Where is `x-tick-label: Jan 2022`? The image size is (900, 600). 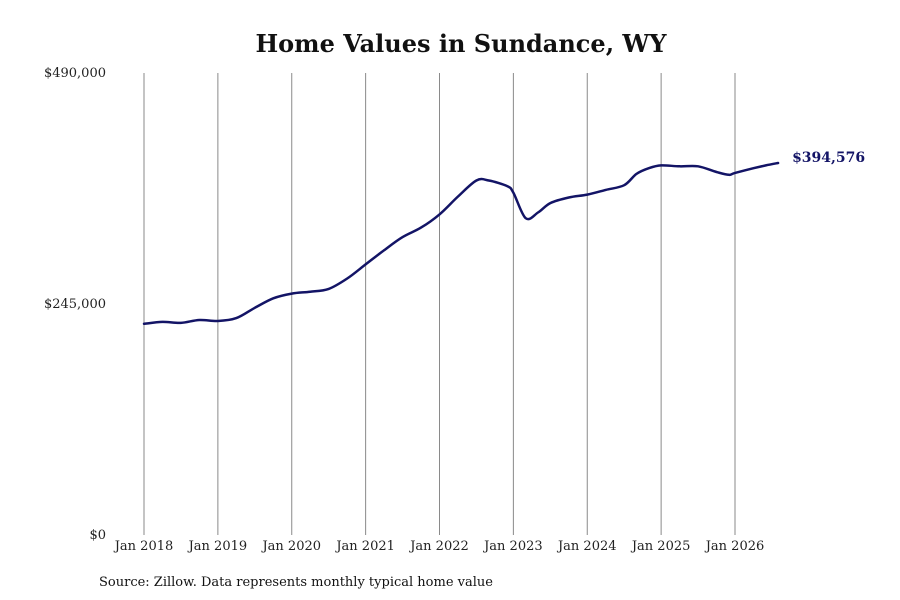 x-tick-label: Jan 2022 is located at coordinates (438, 546).